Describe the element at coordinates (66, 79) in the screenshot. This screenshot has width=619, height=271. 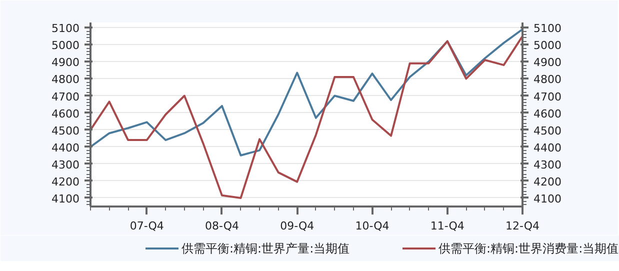
I see `y-tick-label: 4800` at that location.